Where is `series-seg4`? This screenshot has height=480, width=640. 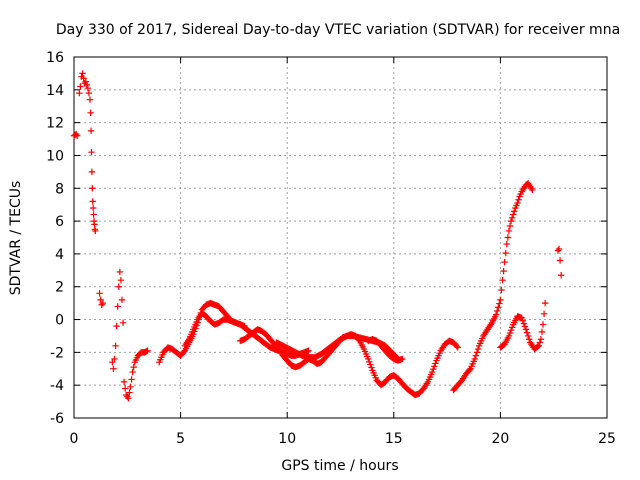 series-seg4 is located at coordinates (118, 320).